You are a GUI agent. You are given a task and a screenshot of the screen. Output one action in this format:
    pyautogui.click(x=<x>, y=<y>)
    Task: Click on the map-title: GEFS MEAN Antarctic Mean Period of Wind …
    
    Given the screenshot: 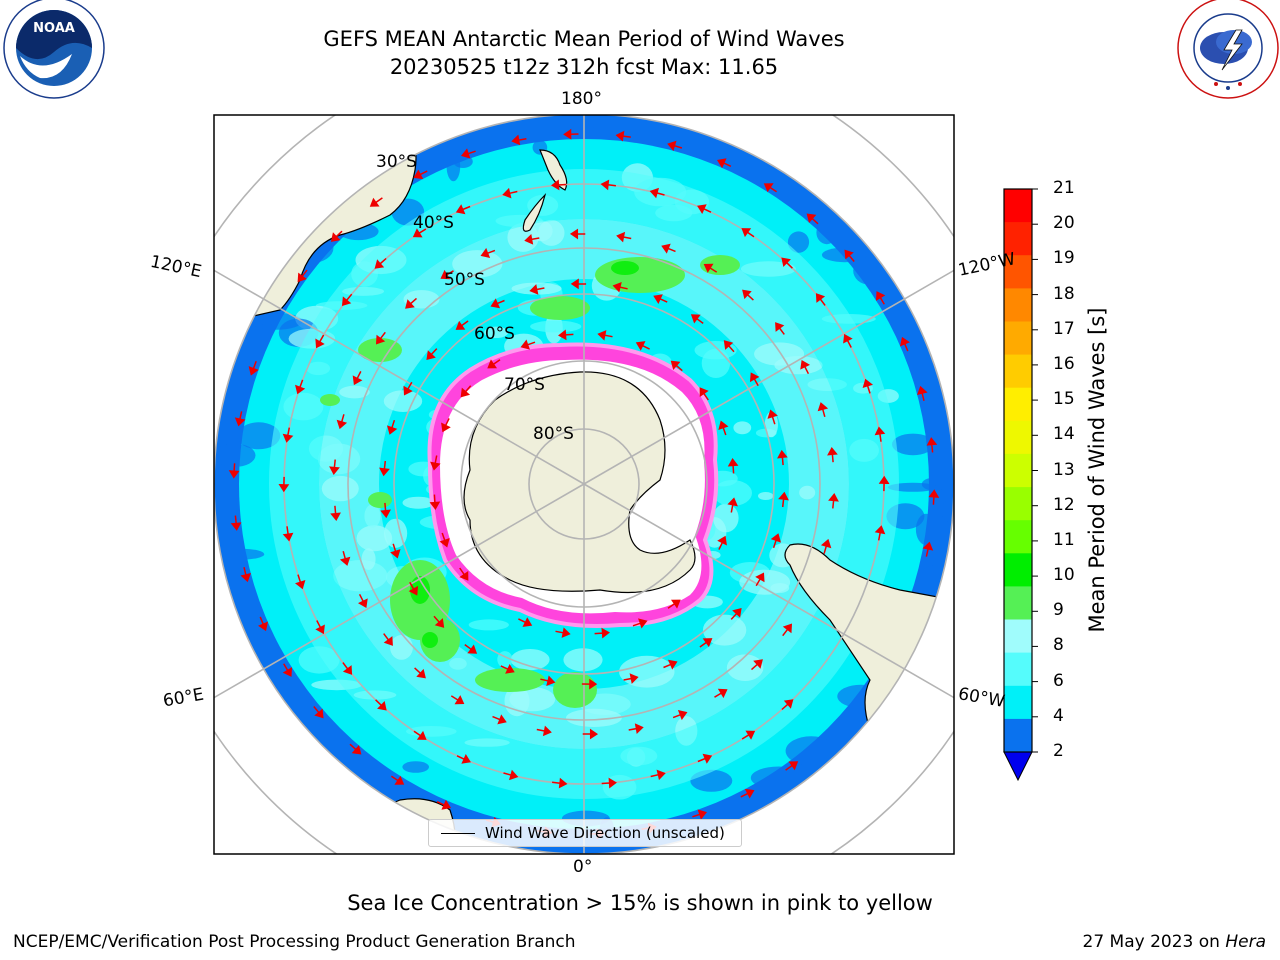 What is the action you would take?
    pyautogui.click(x=584, y=39)
    